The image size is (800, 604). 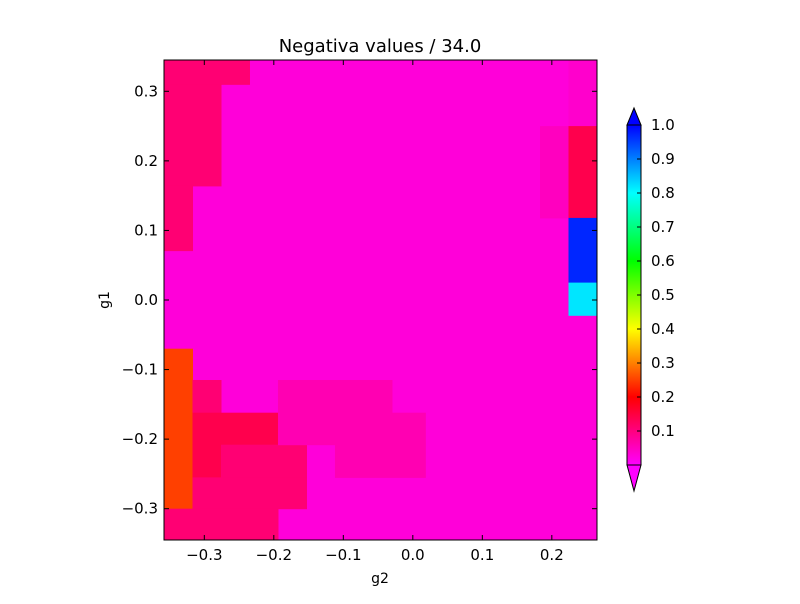 I want to click on colorbar-extend-min, so click(x=634, y=478).